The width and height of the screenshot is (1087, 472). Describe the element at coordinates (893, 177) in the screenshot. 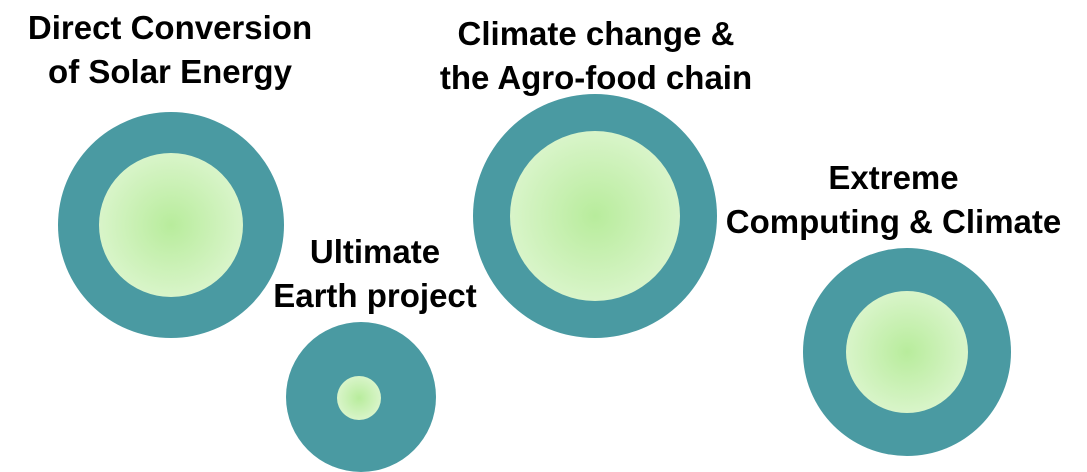

I see `extreme-computing-label-line-1: Extreme` at that location.